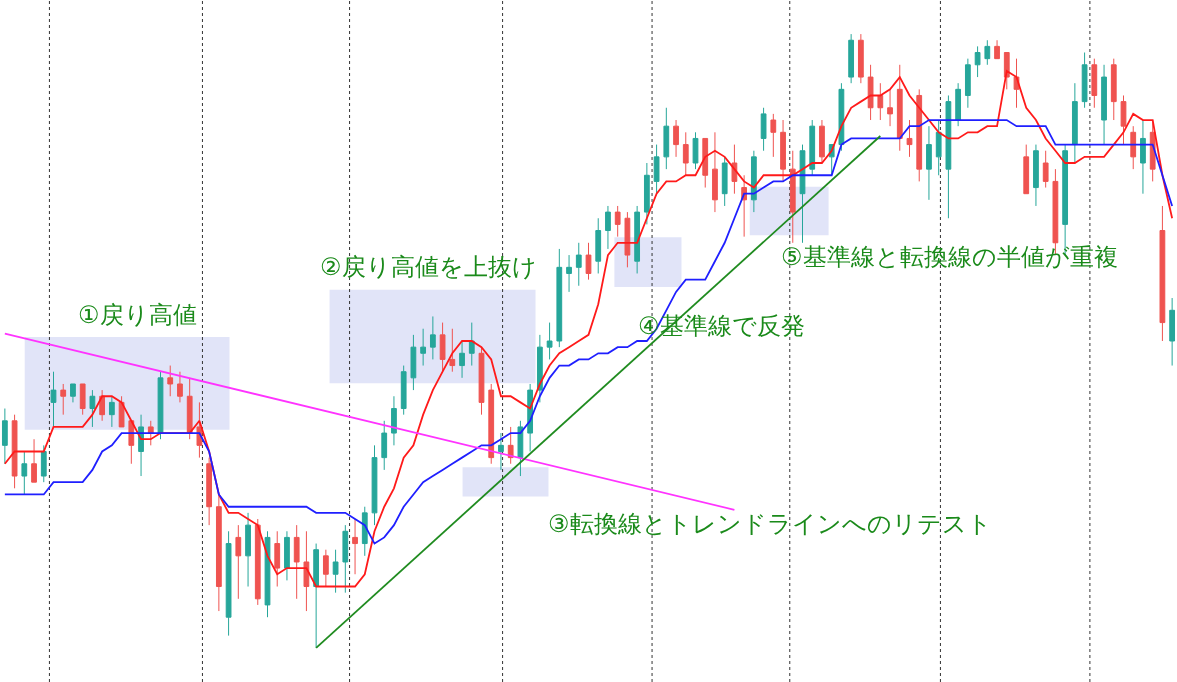  Describe the element at coordinates (137, 315) in the screenshot. I see `annotation: ①戻り高値` at that location.